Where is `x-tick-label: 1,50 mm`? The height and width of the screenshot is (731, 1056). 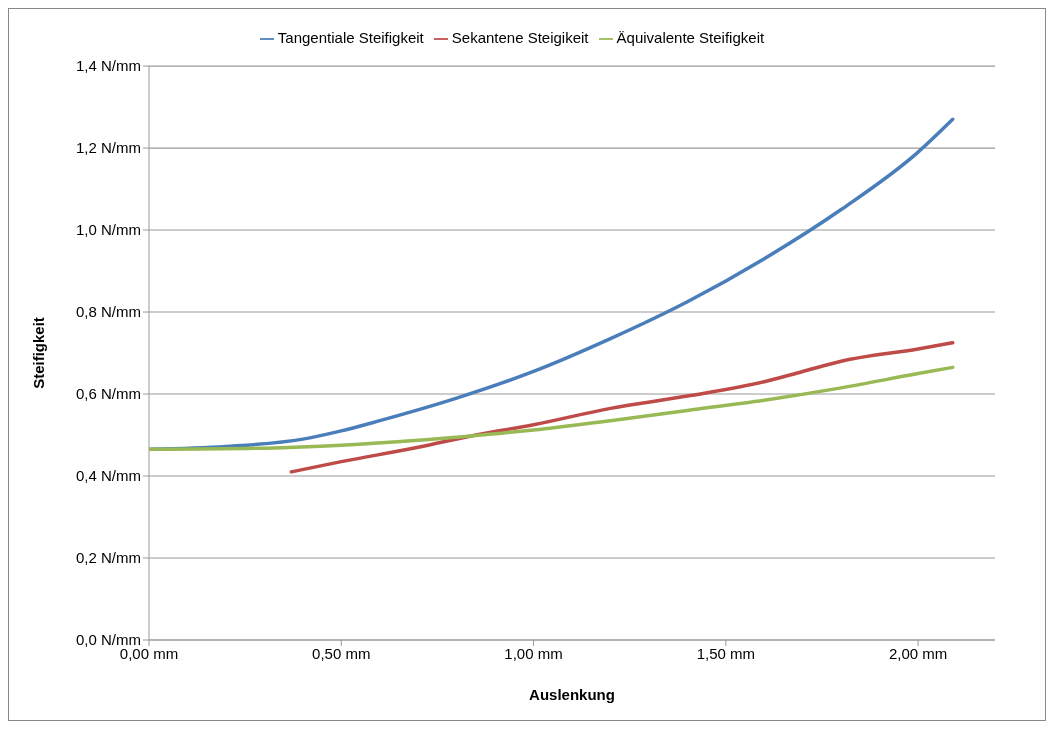 x-tick-label: 1,50 mm is located at coordinates (725, 653).